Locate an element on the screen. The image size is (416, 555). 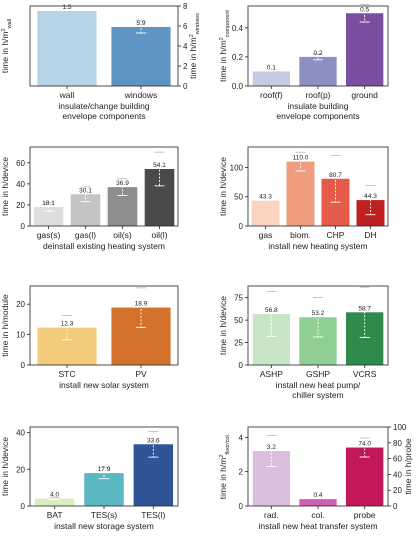
y-axis-label: time in h/m2wall is located at coordinates (6, 46).